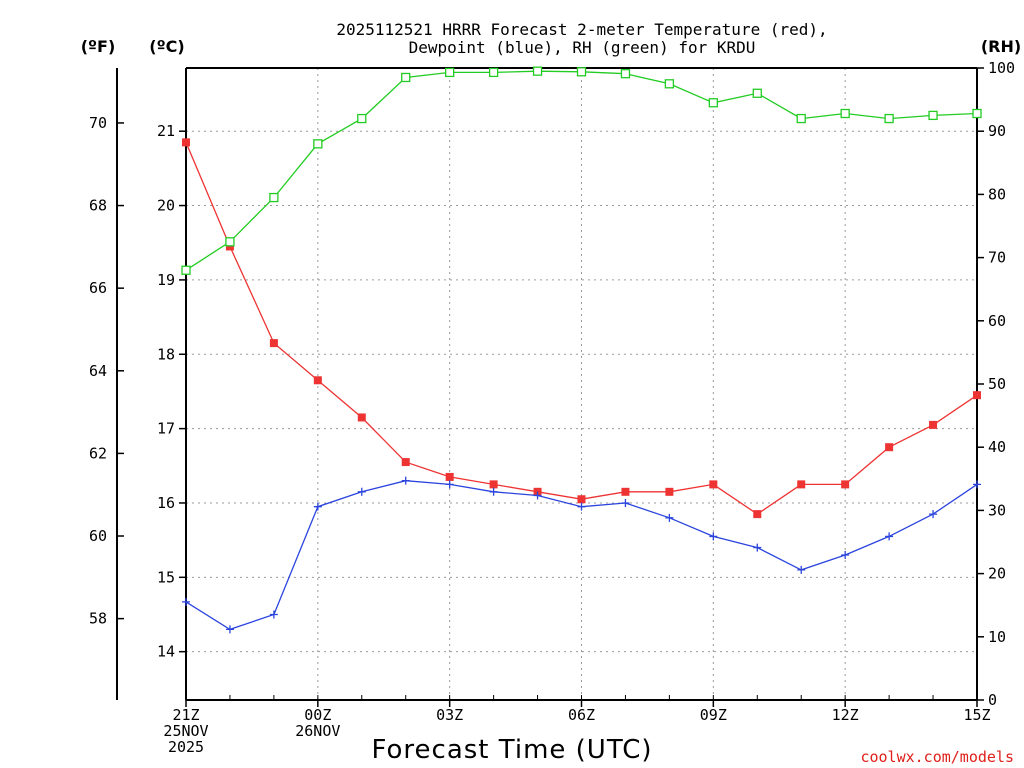 This screenshot has height=768, width=1024. What do you see at coordinates (937, 757) in the screenshot?
I see `credit-link: coolwx.com/models` at bounding box center [937, 757].